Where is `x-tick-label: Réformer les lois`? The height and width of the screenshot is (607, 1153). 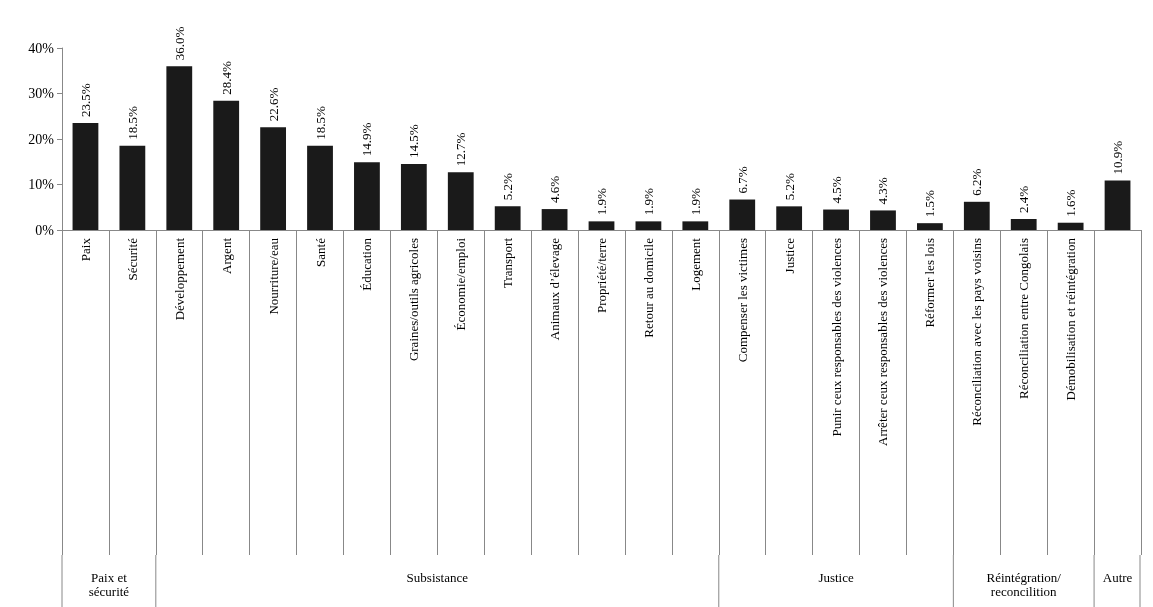 x-tick-label: Réformer les lois is located at coordinates (930, 283).